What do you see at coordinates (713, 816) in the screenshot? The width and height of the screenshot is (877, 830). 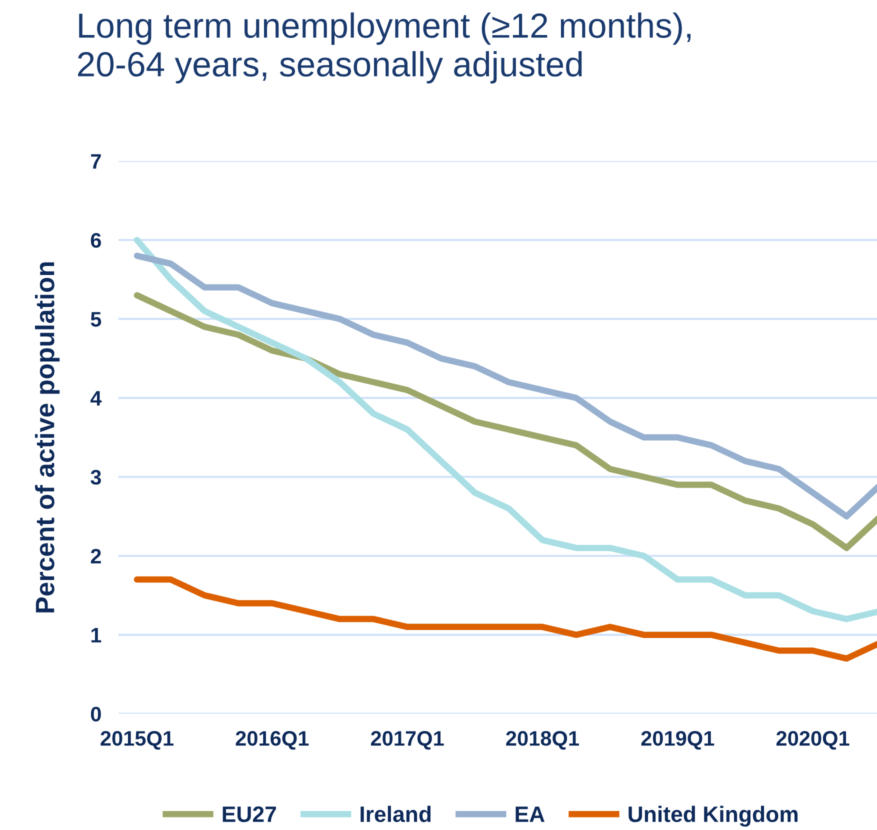 I see `legend-label: United Kingdom` at bounding box center [713, 816].